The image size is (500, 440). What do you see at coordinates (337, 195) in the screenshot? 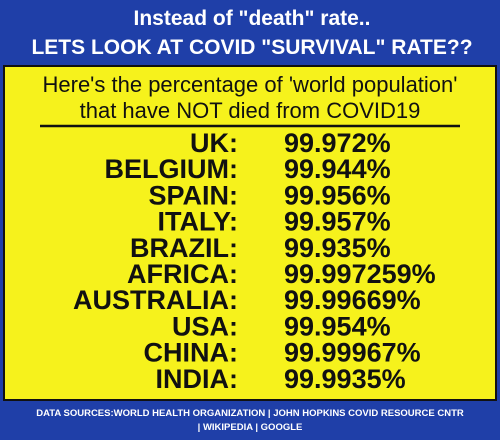
I see `survival-rate: 99.956%` at bounding box center [337, 195].